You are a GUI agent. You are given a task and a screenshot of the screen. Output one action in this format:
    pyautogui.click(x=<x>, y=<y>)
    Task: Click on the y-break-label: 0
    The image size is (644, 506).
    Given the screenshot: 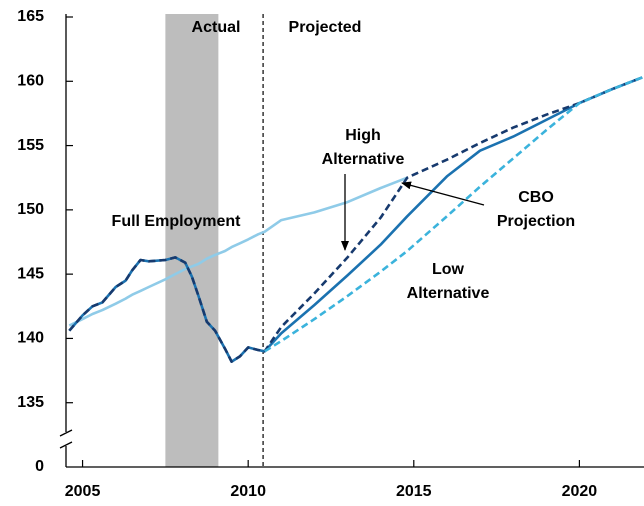 What is the action you would take?
    pyautogui.click(x=39, y=466)
    